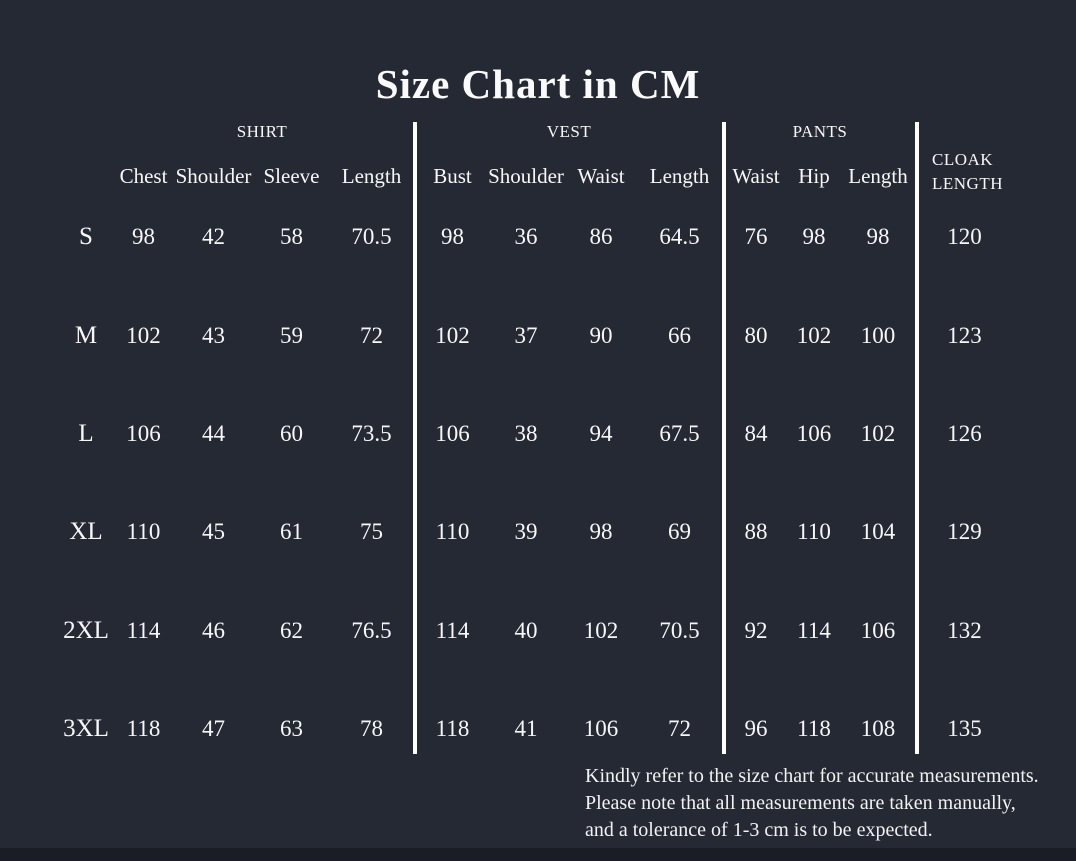 The image size is (1076, 861). Describe the element at coordinates (679, 630) in the screenshot. I see `cell-vest-length: 70.5` at that location.